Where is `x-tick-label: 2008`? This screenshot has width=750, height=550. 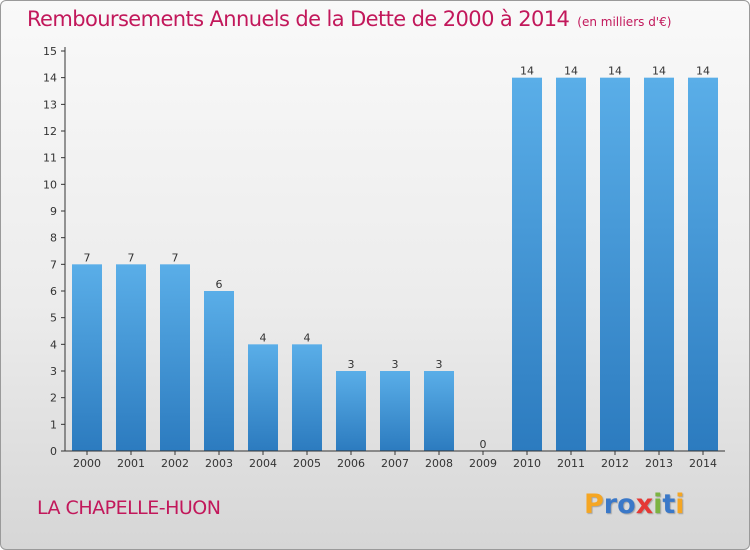
x-tick-label: 2008 is located at coordinates (439, 463).